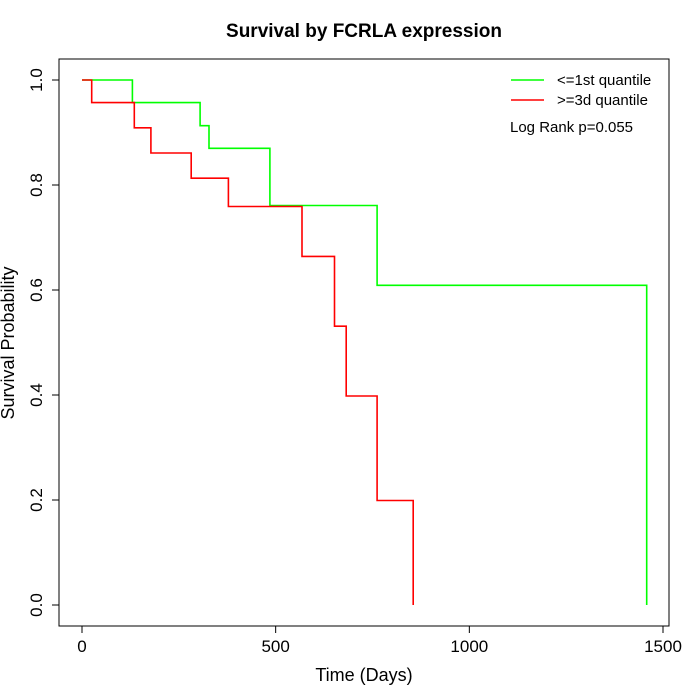 The image size is (700, 700). I want to click on log-rank-annotation: Log Rank p=0.055, so click(571, 127).